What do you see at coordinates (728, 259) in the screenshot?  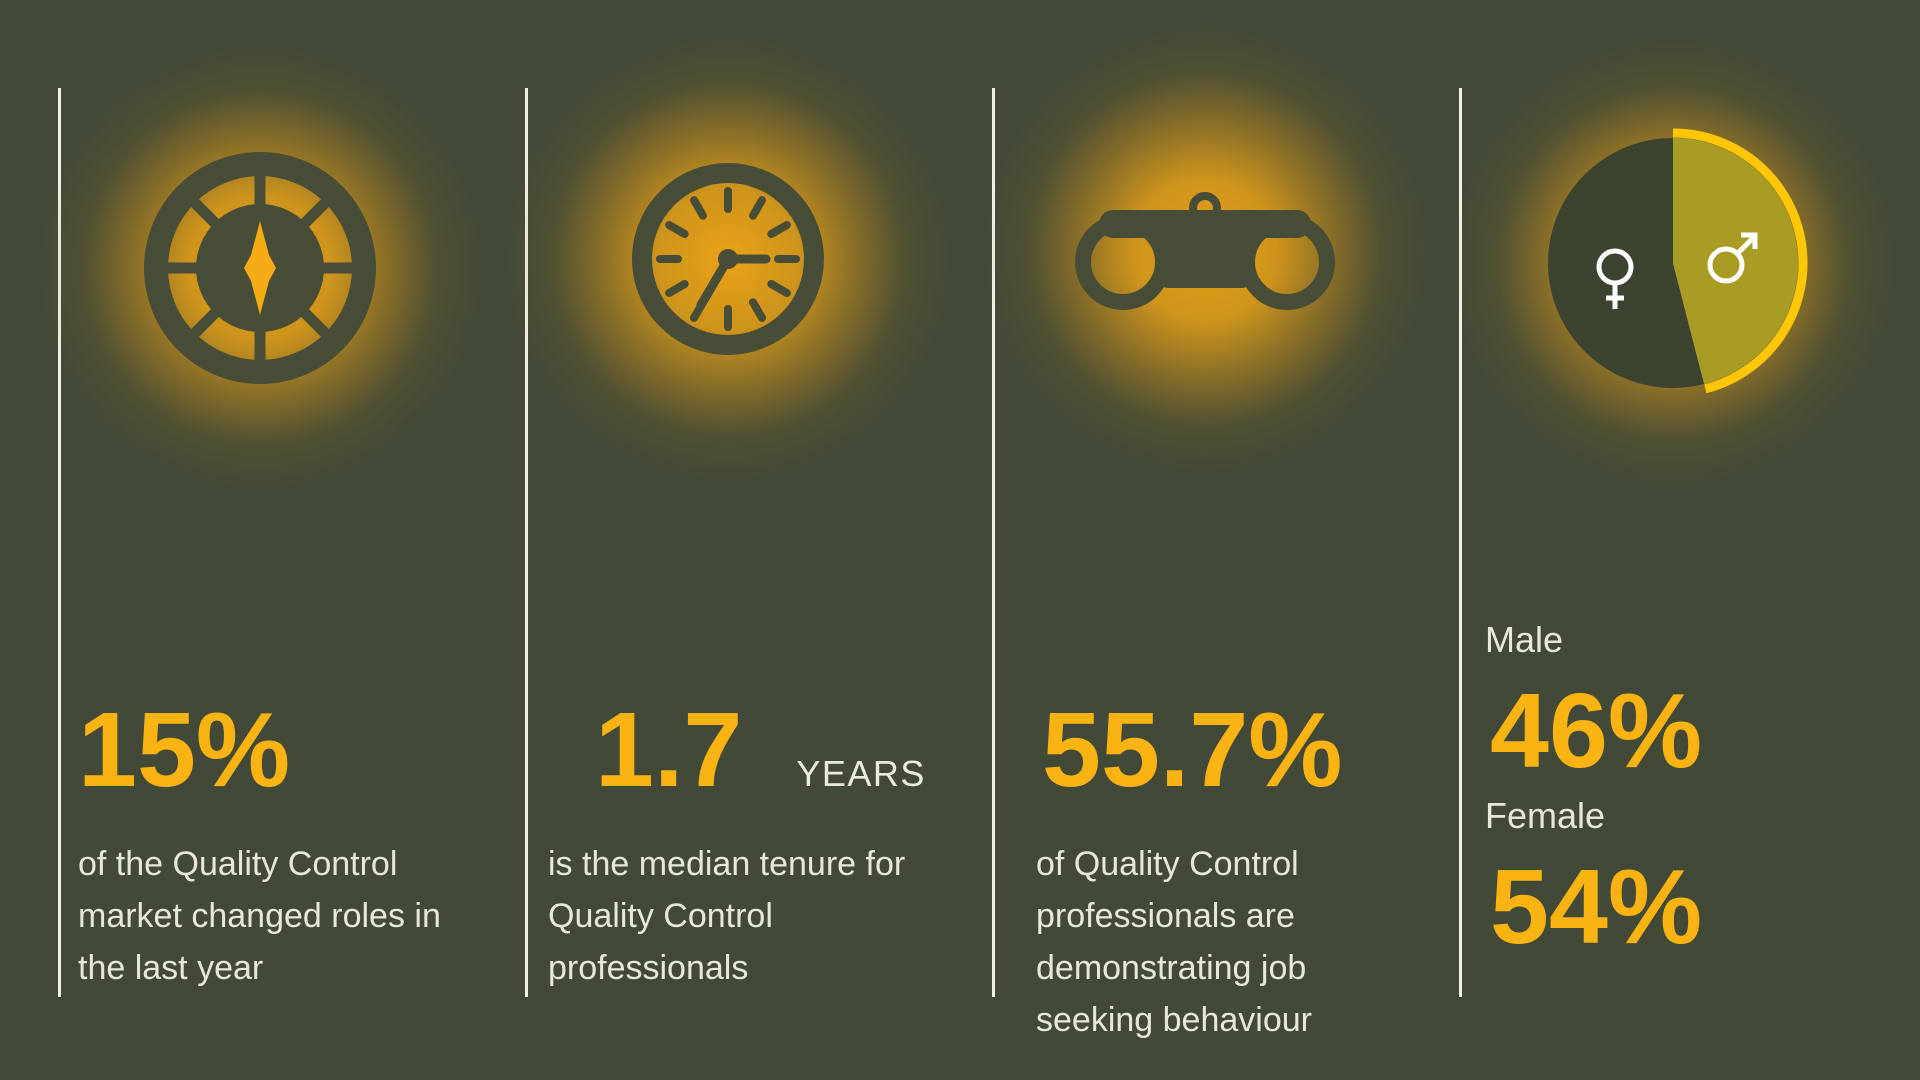 I see `clock-icon` at bounding box center [728, 259].